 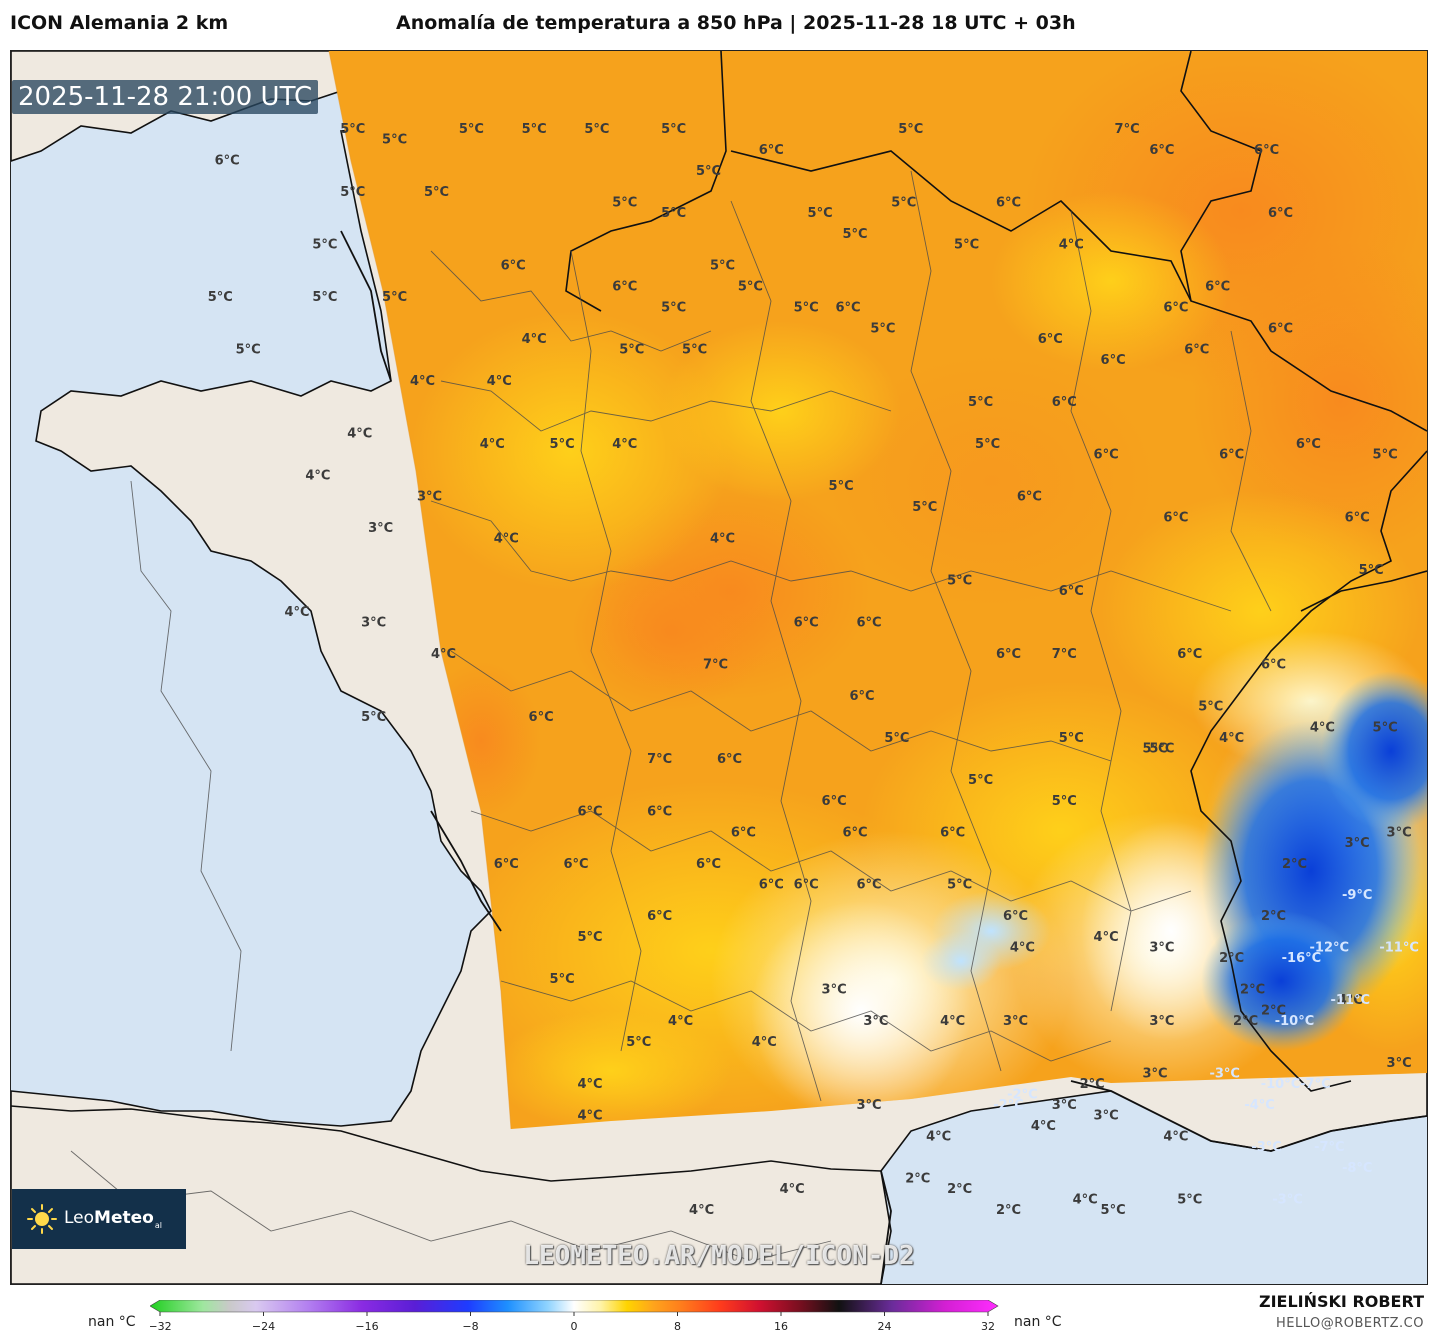 What do you see at coordinates (988, 1326) in the screenshot?
I see `colorbar-tick-label: 32` at bounding box center [988, 1326].